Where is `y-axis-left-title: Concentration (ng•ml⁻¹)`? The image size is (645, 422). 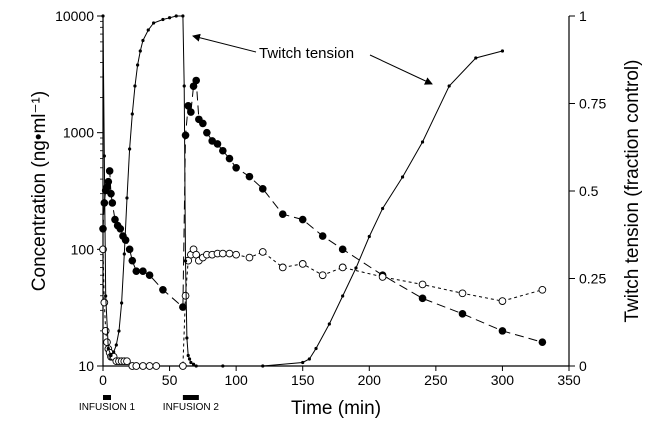
y-axis-left-title: Concentration (ng•ml⁻¹) is located at coordinates (39, 191).